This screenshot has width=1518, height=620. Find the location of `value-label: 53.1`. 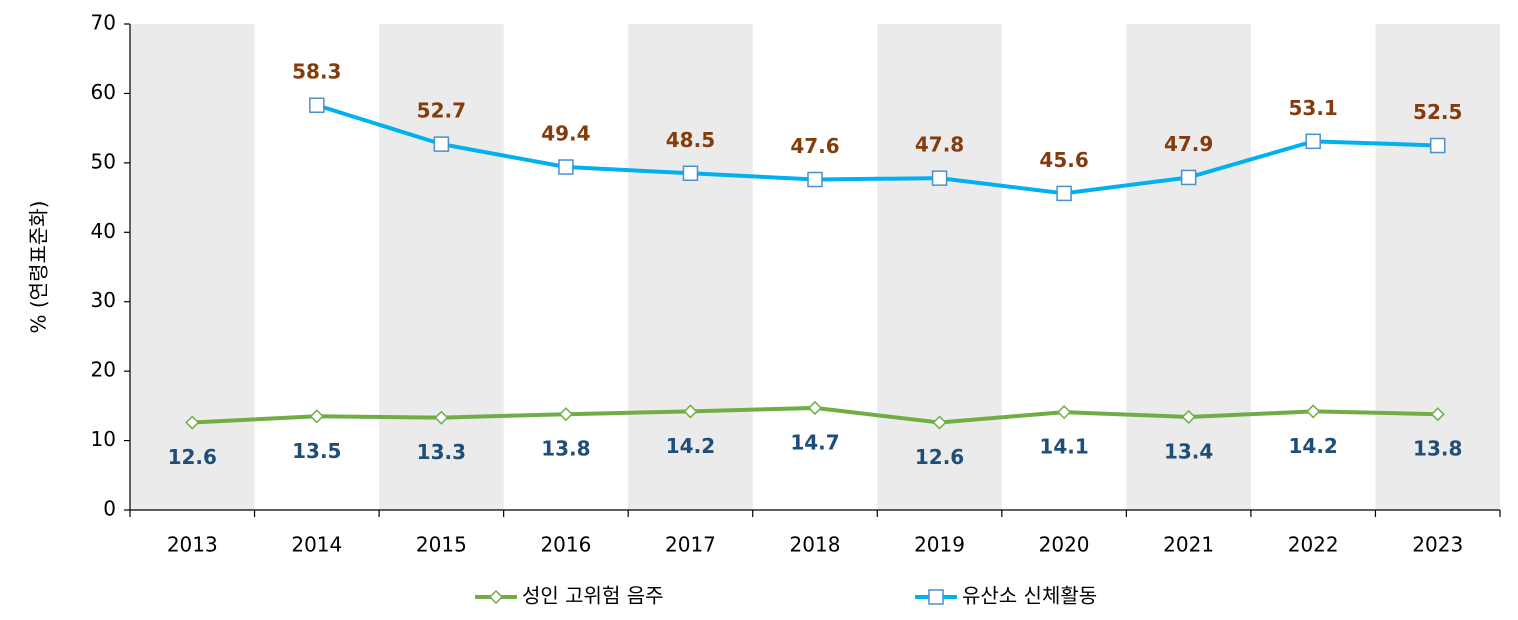

value-label: 53.1 is located at coordinates (1313, 108).